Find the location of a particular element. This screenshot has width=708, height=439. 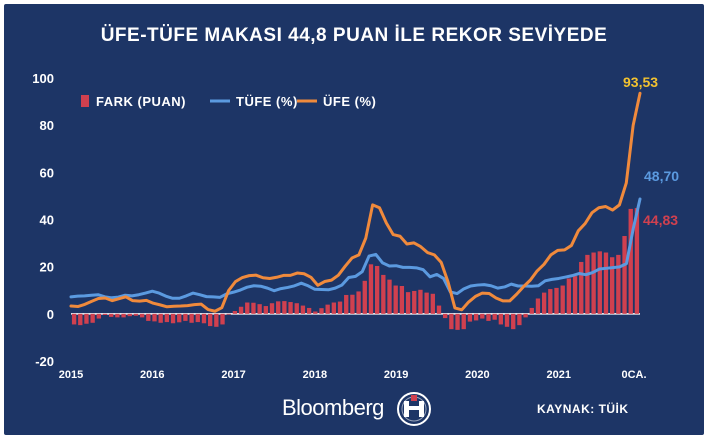

y-tick-label: 60 is located at coordinates (47, 172).